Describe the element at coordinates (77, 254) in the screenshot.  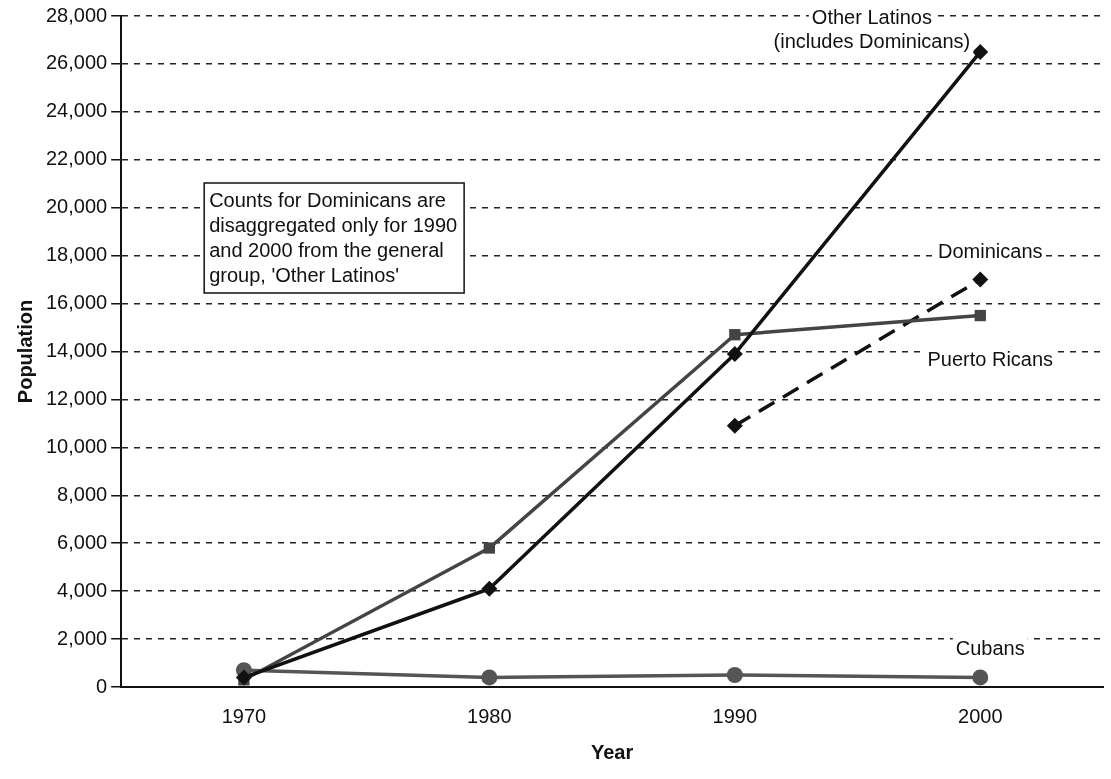
I see `y-tick-label: 18,000` at that location.